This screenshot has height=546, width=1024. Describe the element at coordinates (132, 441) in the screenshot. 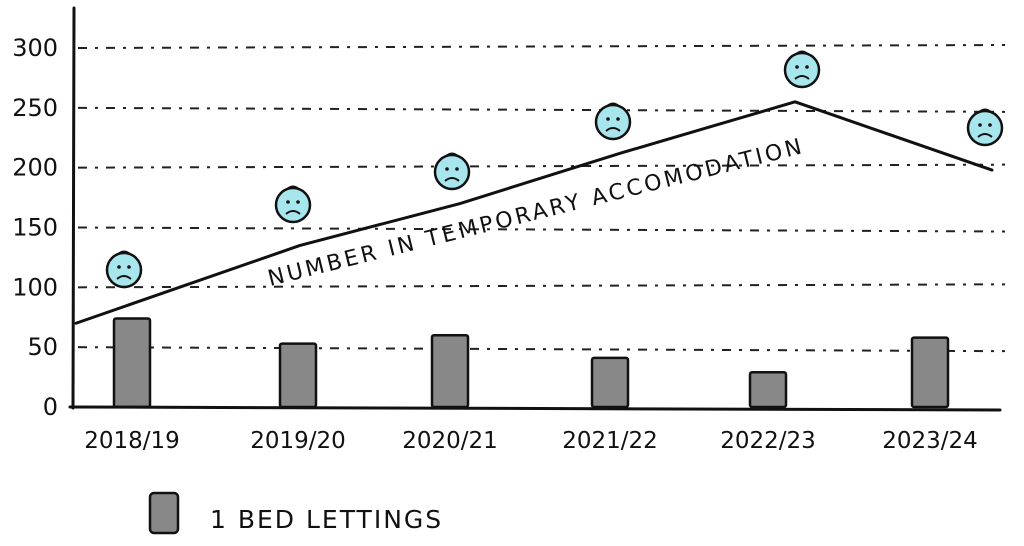

I see `x-tick-label: 2018/19` at that location.